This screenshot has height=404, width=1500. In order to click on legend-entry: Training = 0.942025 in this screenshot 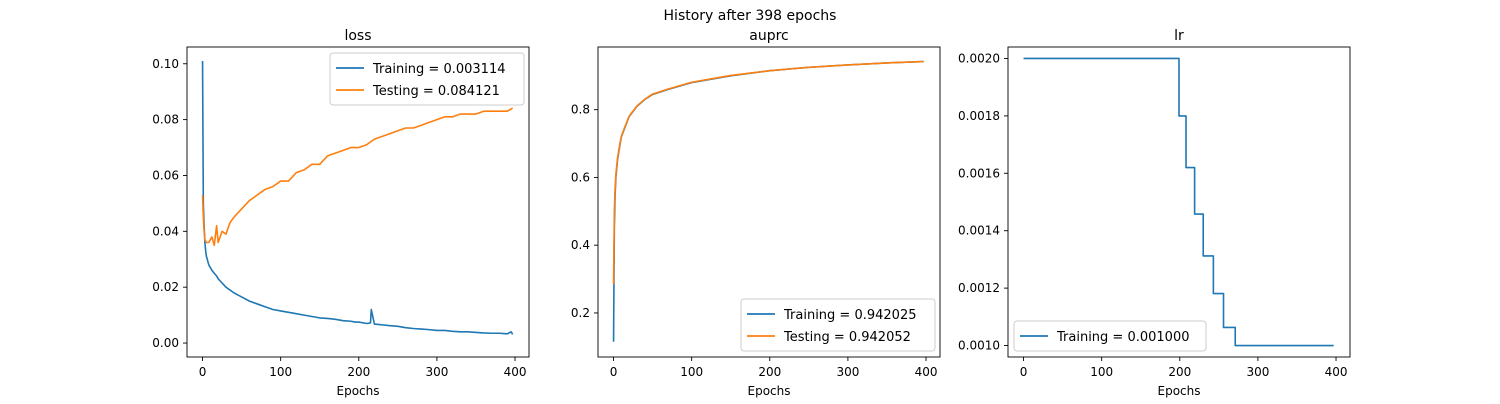, I will do `click(849, 315)`.